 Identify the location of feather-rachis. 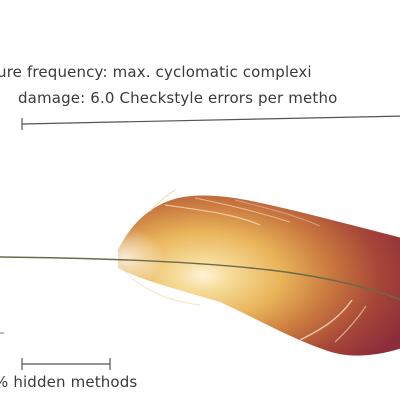
(200, 278).